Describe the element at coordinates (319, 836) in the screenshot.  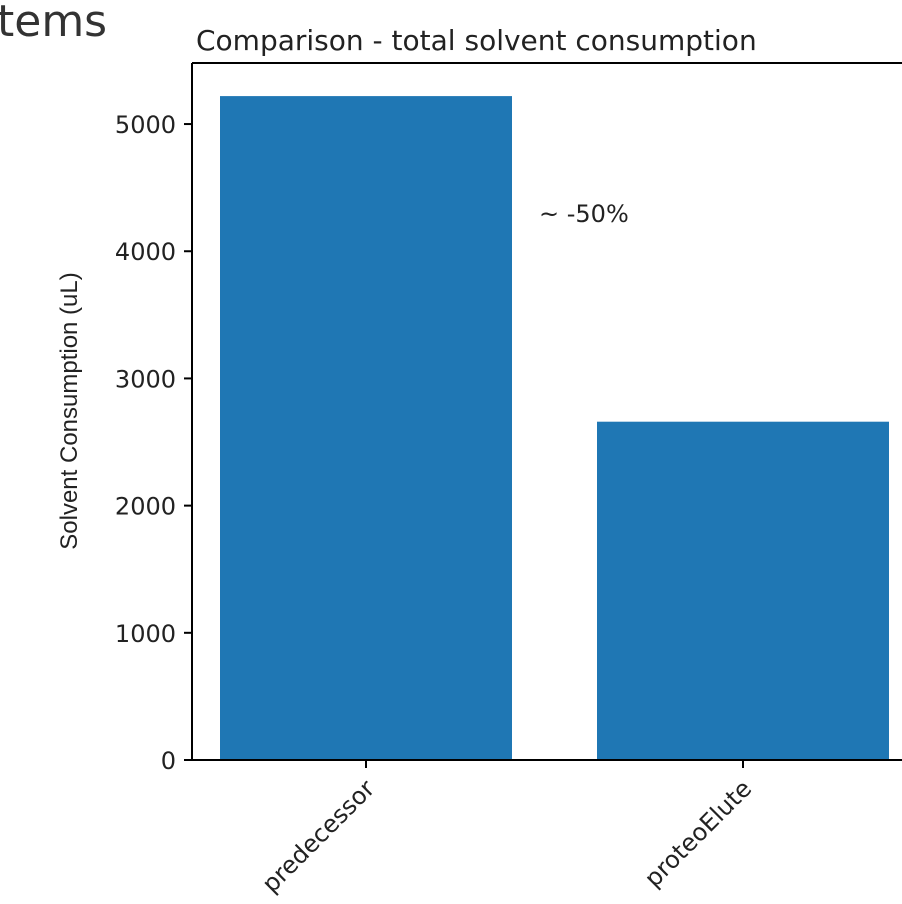
I see `x-tick-label: predecessor` at that location.